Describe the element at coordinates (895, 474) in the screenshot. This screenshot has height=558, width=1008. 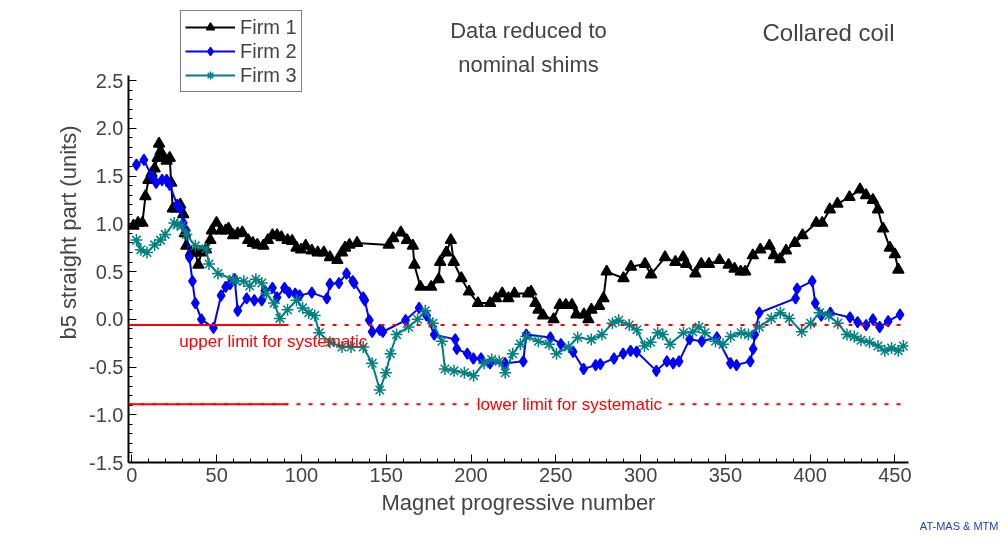
I see `x-tick-label: 450` at that location.